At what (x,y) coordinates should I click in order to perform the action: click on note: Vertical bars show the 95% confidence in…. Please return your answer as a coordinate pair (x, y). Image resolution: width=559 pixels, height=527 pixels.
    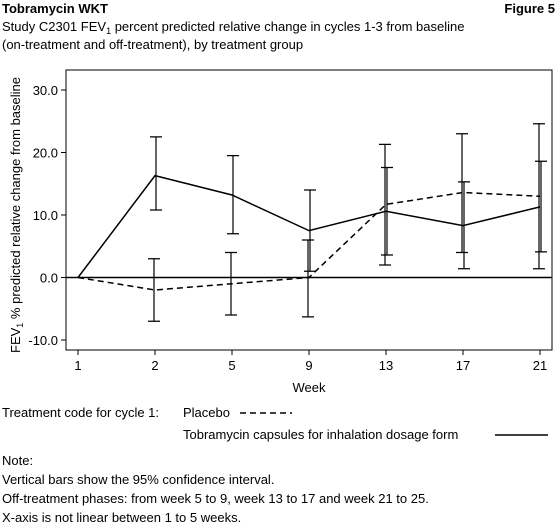
    Looking at the image, I should click on (138, 479).